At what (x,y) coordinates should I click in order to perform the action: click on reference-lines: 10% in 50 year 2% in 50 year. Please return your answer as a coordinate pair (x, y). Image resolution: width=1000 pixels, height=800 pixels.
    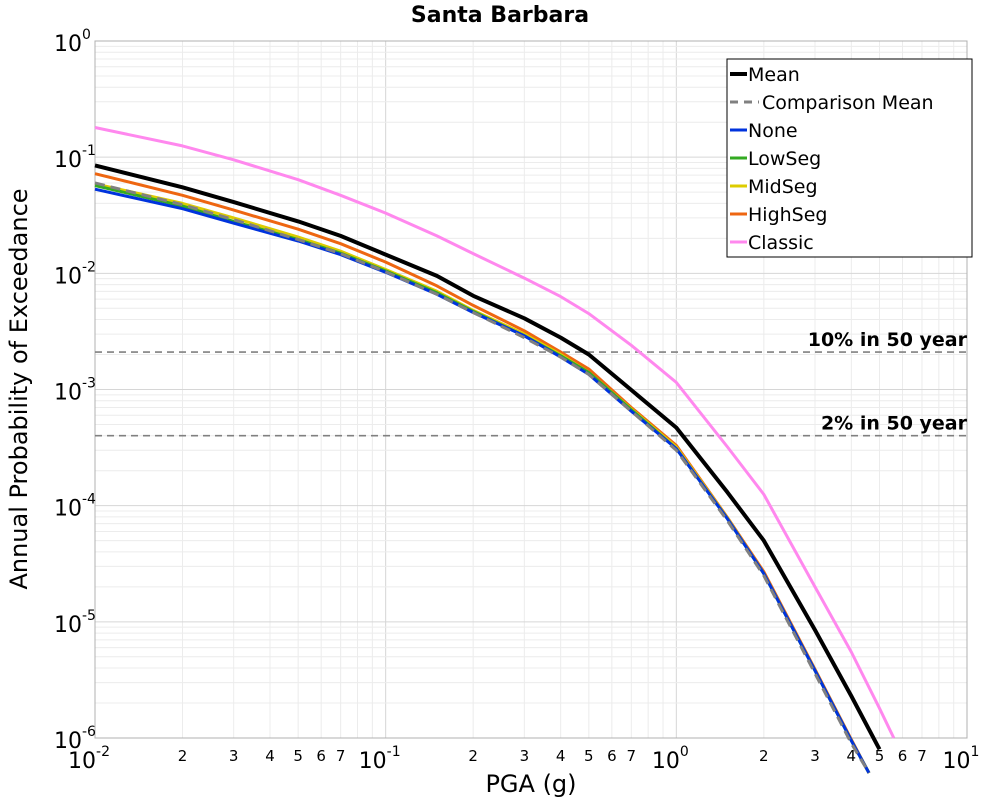
    Looking at the image, I should click on (531, 383).